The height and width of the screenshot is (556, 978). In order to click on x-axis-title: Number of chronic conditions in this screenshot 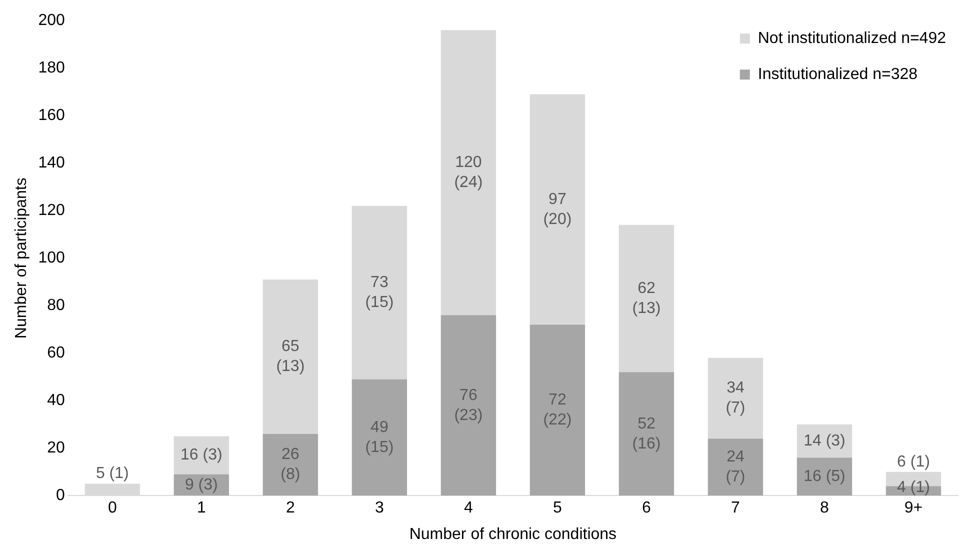, I will do `click(513, 534)`.